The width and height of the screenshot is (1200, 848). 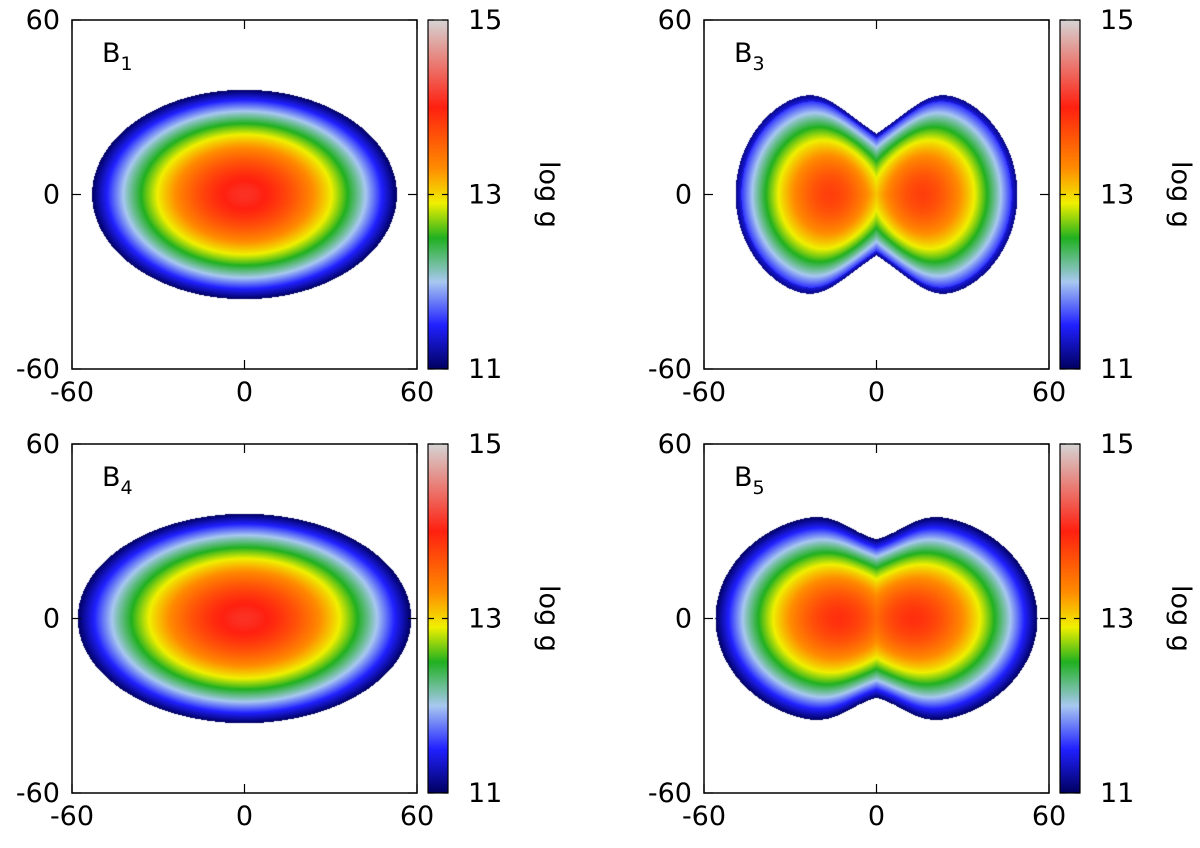 What do you see at coordinates (117, 480) in the screenshot?
I see `panel-label: B4` at bounding box center [117, 480].